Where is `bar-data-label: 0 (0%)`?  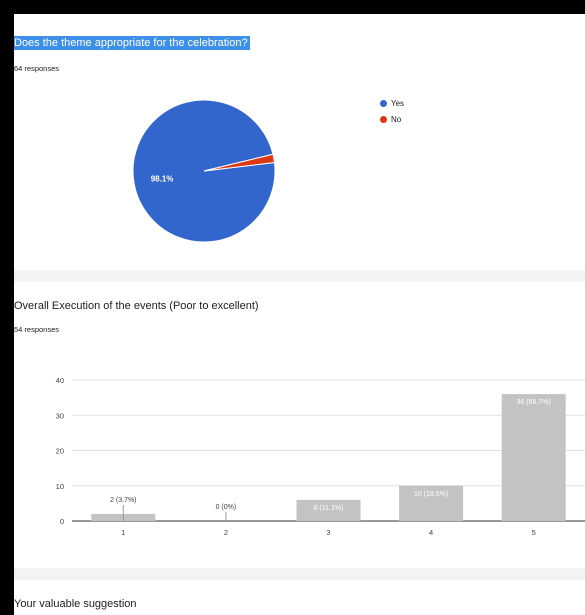 bar-data-label: 0 (0%) is located at coordinates (226, 507).